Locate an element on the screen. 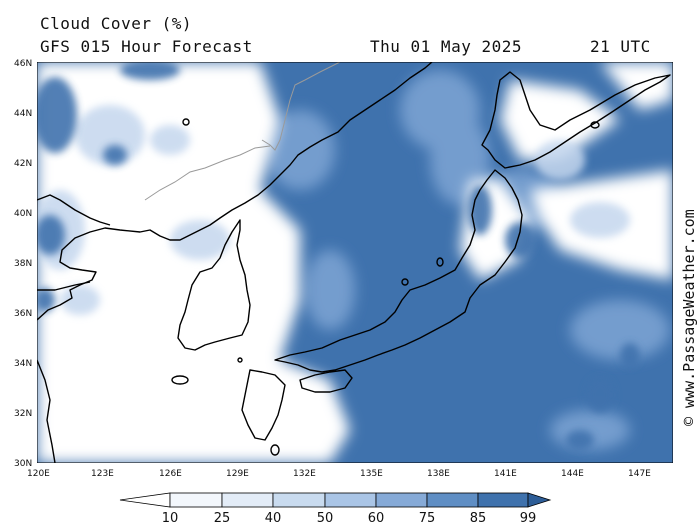  lon-label: 120E is located at coordinates (38, 474).